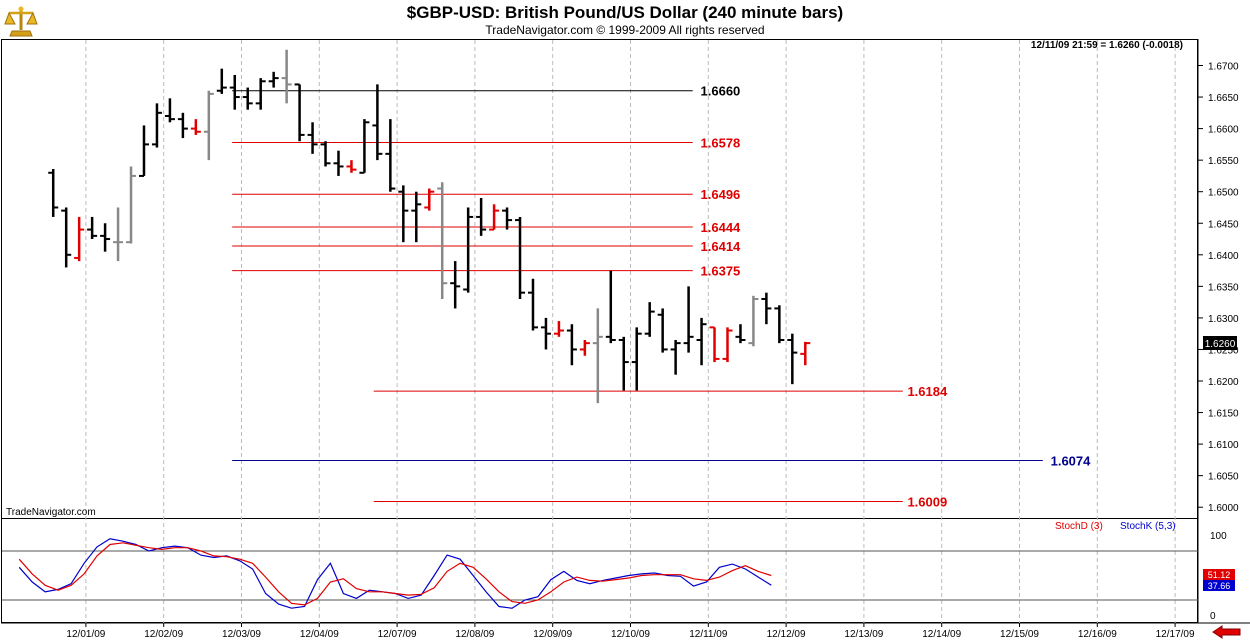 The image size is (1250, 644). I want to click on x-tick-label: 12/16/09, so click(1097, 634).